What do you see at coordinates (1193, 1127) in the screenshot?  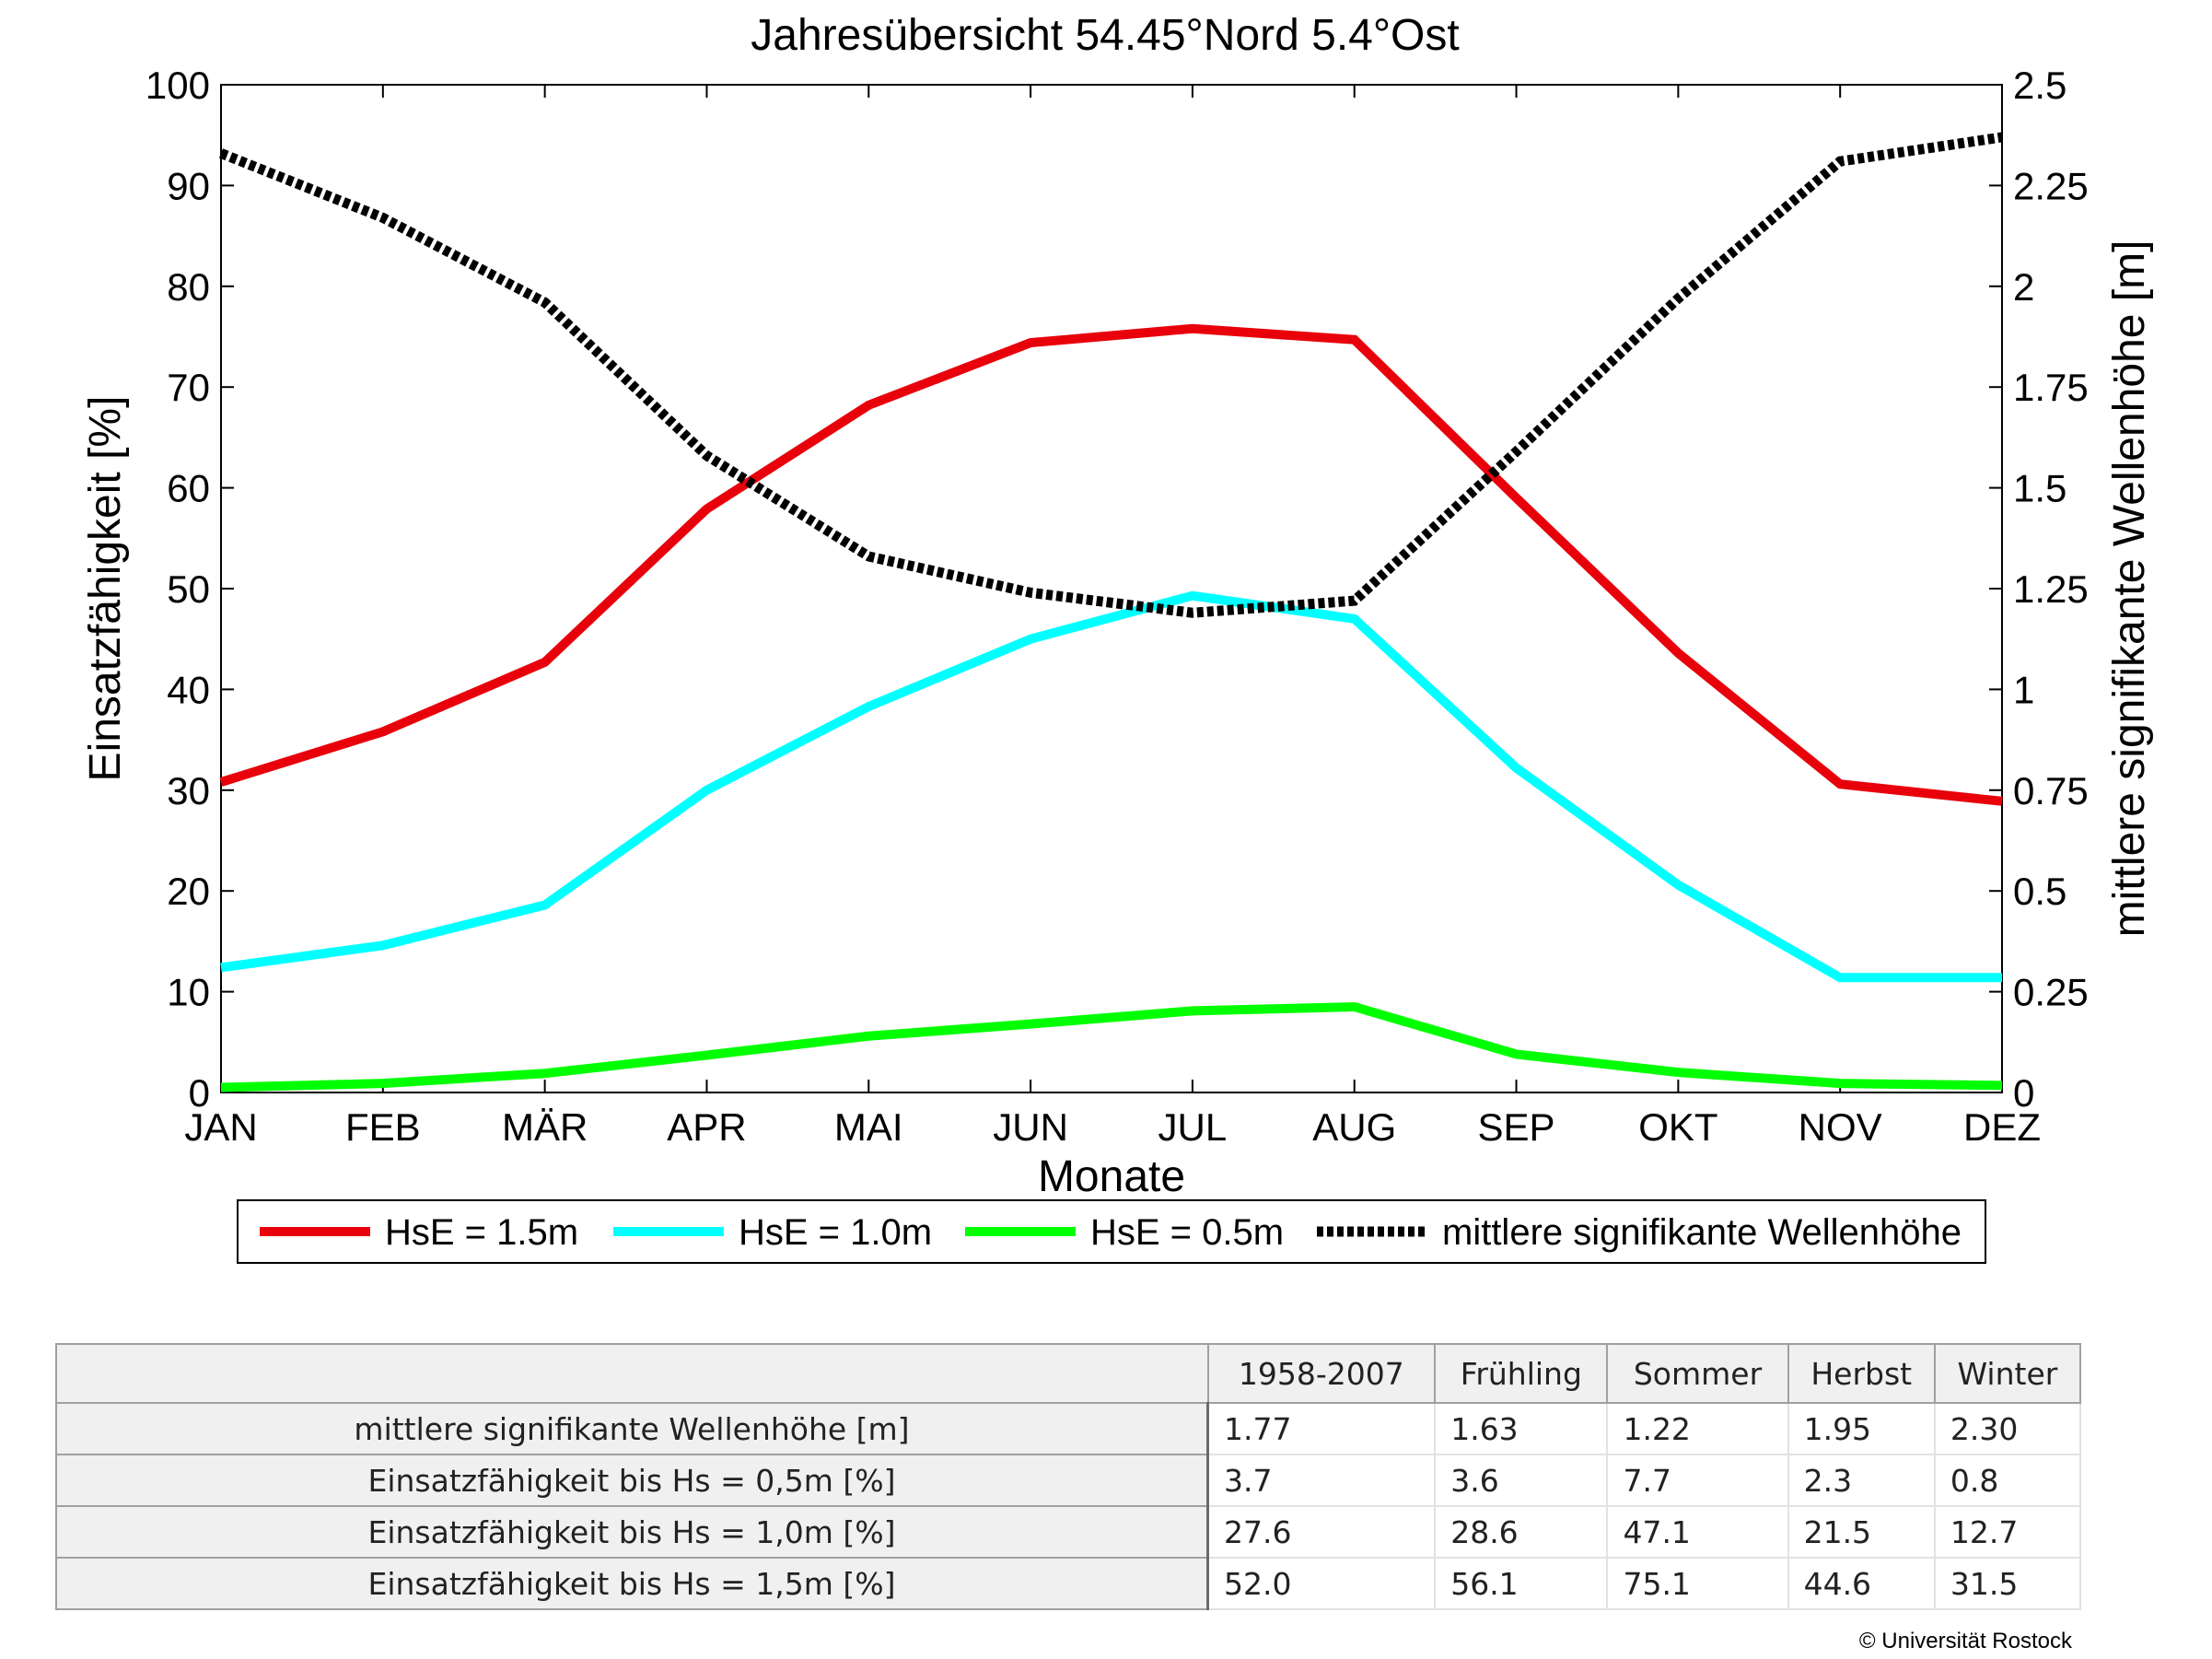 I see `x-tick-label: JUL` at bounding box center [1193, 1127].